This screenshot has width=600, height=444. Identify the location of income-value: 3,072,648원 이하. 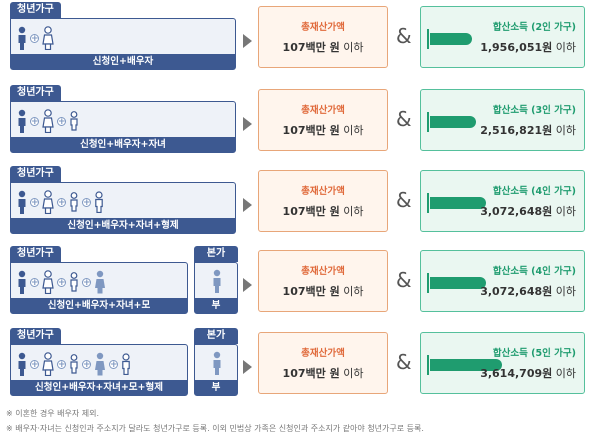
(528, 291).